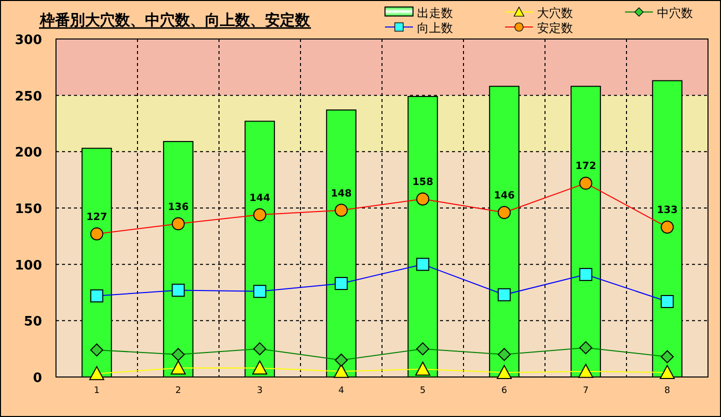  Describe the element at coordinates (667, 210) in the screenshot. I see `data-label: 133` at that location.